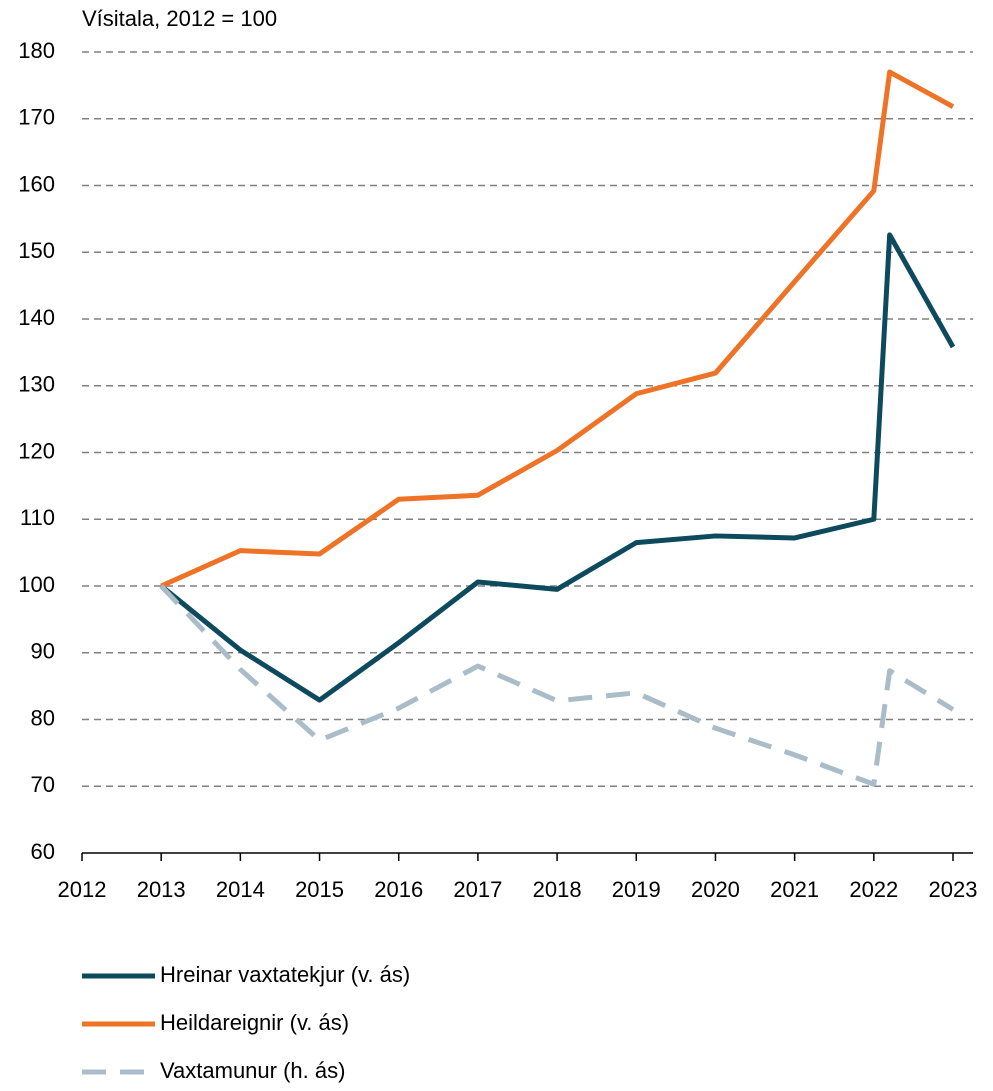 This screenshot has height=1091, width=993. What do you see at coordinates (43, 651) in the screenshot?
I see `y-tick-label: 90` at bounding box center [43, 651].